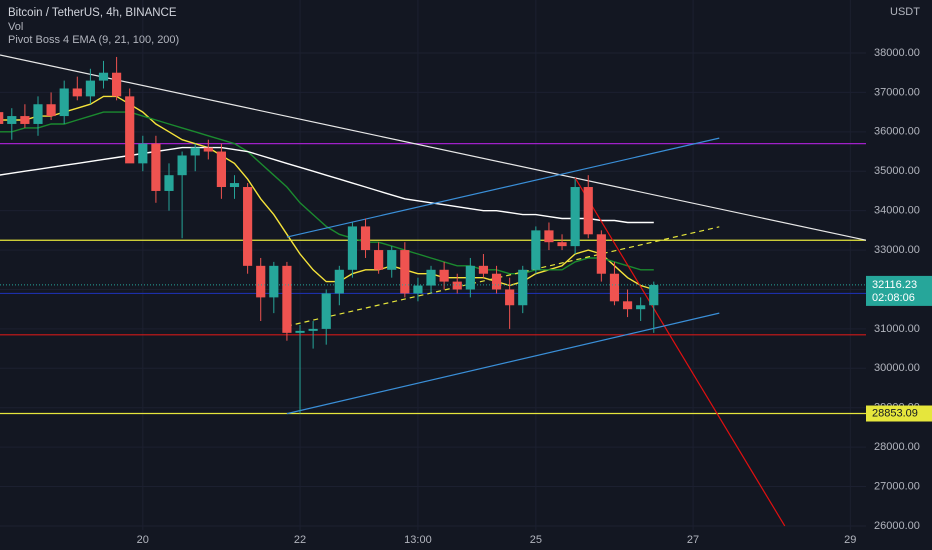 The width and height of the screenshot is (932, 550). I want to click on chart-title: Bitcoin / TetherUS, 4h, BINANCE, so click(92, 13).